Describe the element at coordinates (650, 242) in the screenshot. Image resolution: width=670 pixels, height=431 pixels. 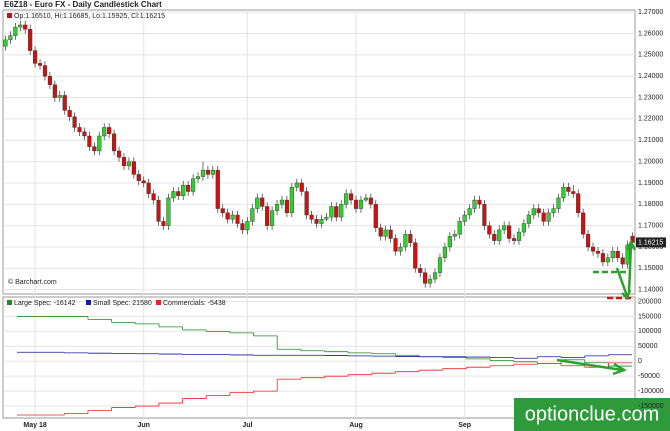
I see `price-tag: 1.16215` at that location.